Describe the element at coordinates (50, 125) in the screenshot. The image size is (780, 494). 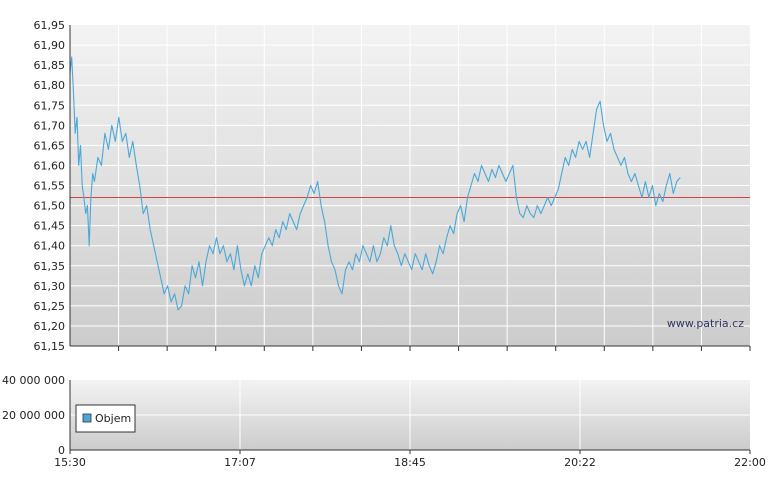
I see `price-y-tick-label: 61,70` at that location.